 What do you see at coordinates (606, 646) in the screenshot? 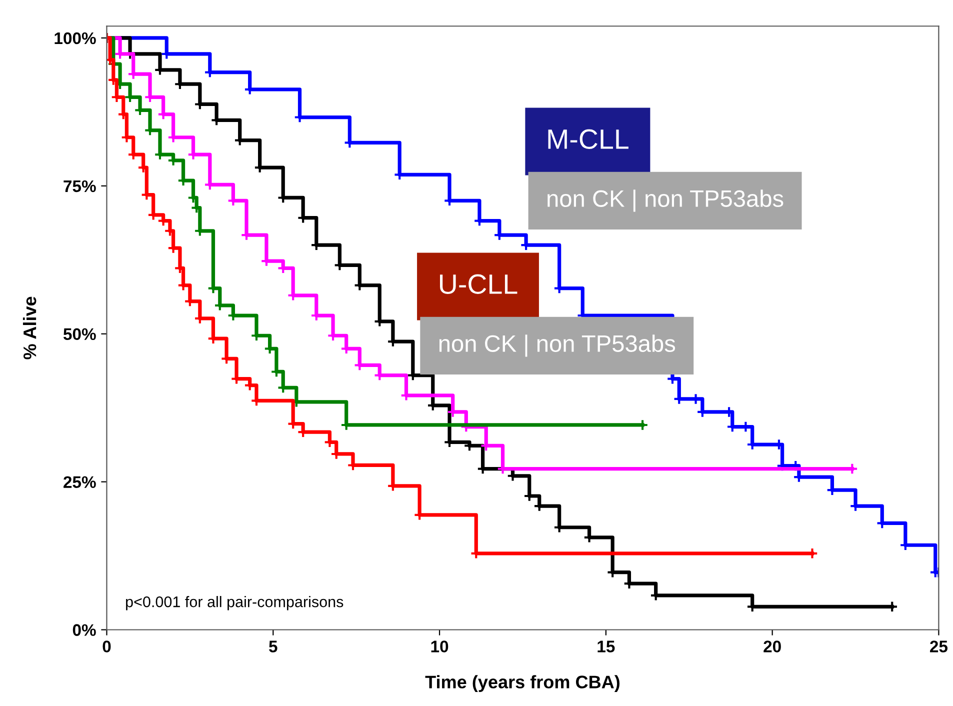
I see `x-tick-label: 15` at bounding box center [606, 646].